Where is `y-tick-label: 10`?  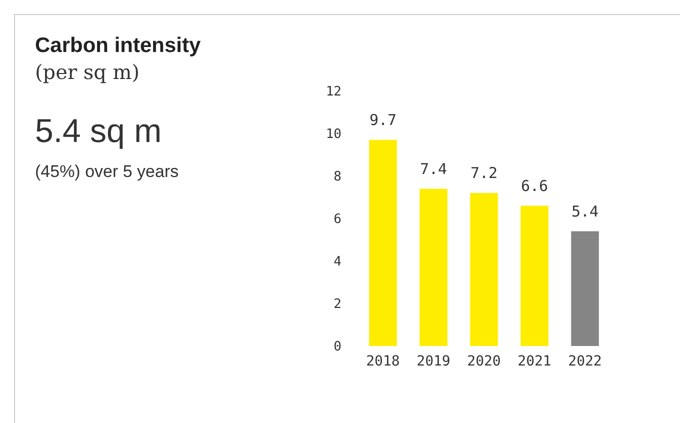
y-tick-label: 10 is located at coordinates (334, 134).